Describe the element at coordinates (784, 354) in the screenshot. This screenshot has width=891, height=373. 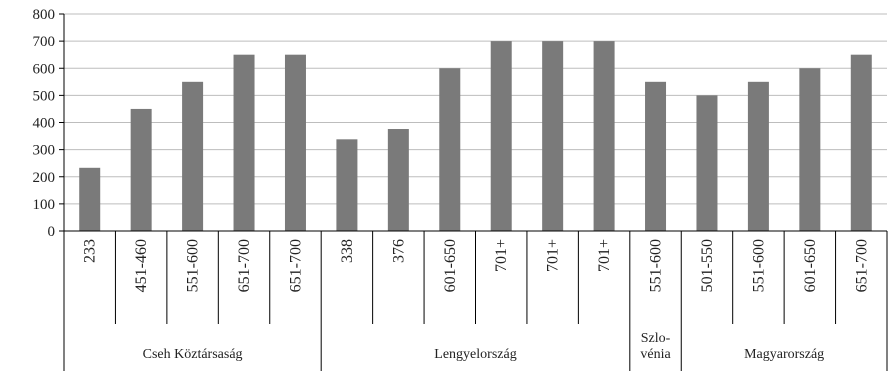
I see `group-label: Magyarország` at that location.